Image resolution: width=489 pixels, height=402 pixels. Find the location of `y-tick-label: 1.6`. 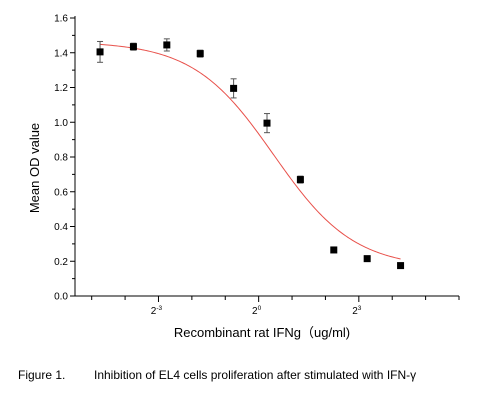

y-tick-label: 1.6 is located at coordinates (61, 19).